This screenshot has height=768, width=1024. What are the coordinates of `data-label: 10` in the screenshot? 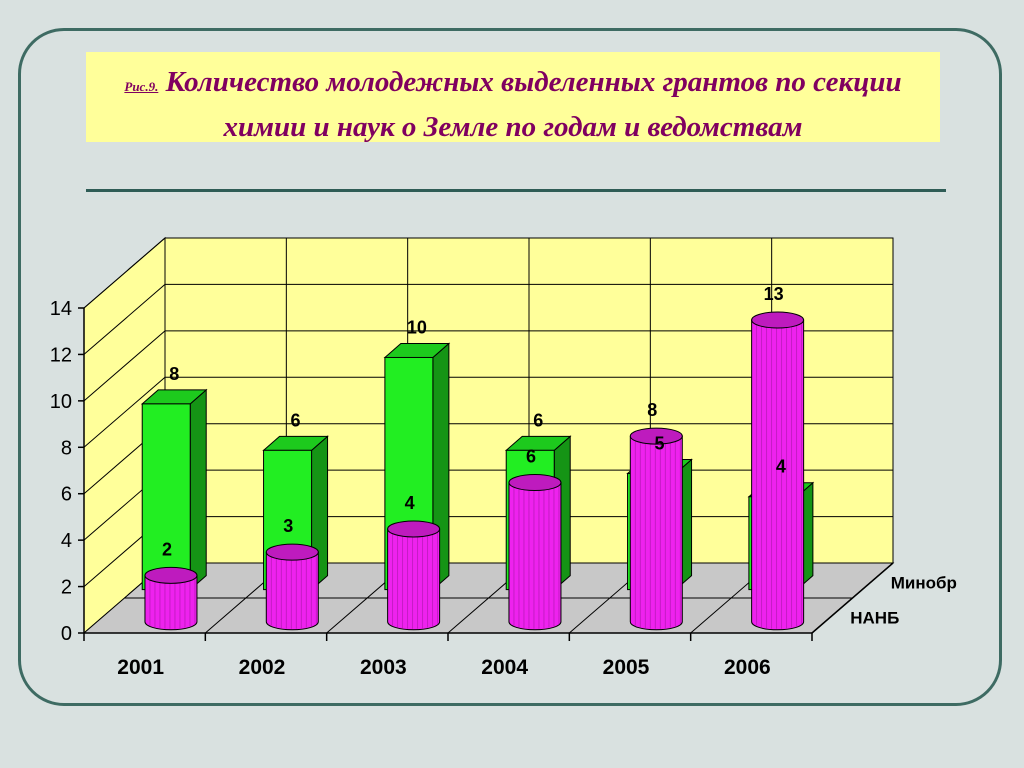 It's located at (417, 327).